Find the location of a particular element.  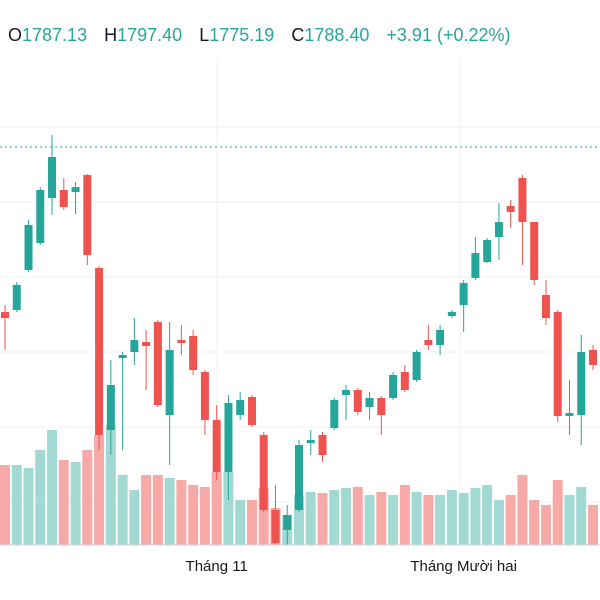

label: C is located at coordinates (298, 35).